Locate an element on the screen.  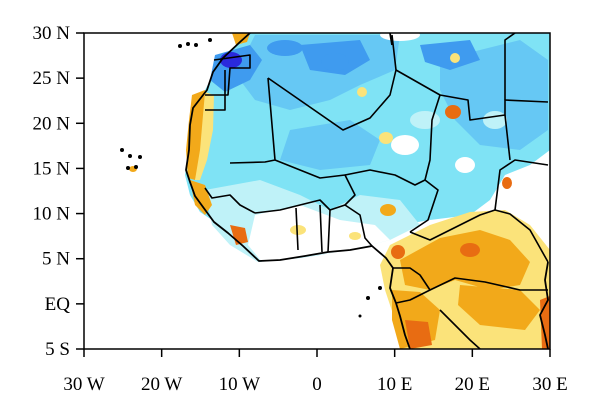
lat-tick-label: 15 N is located at coordinates (52, 168).